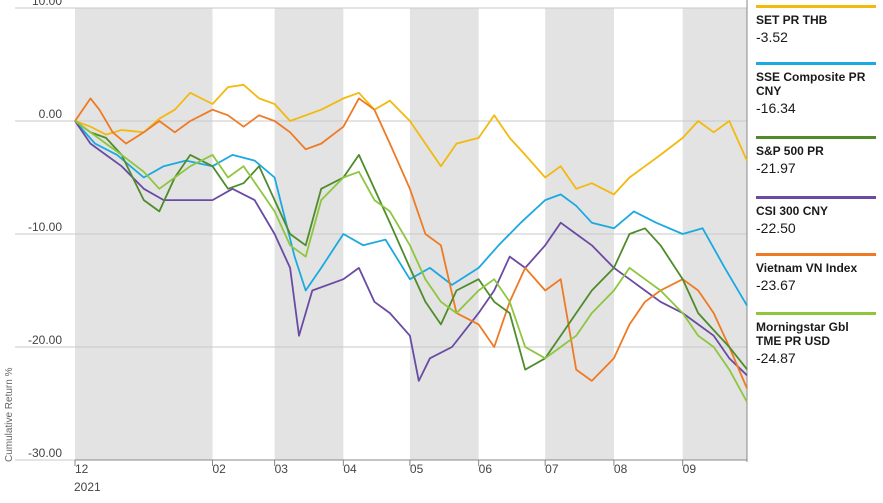  I want to click on y-tick-label: -10.00, so click(45, 227).